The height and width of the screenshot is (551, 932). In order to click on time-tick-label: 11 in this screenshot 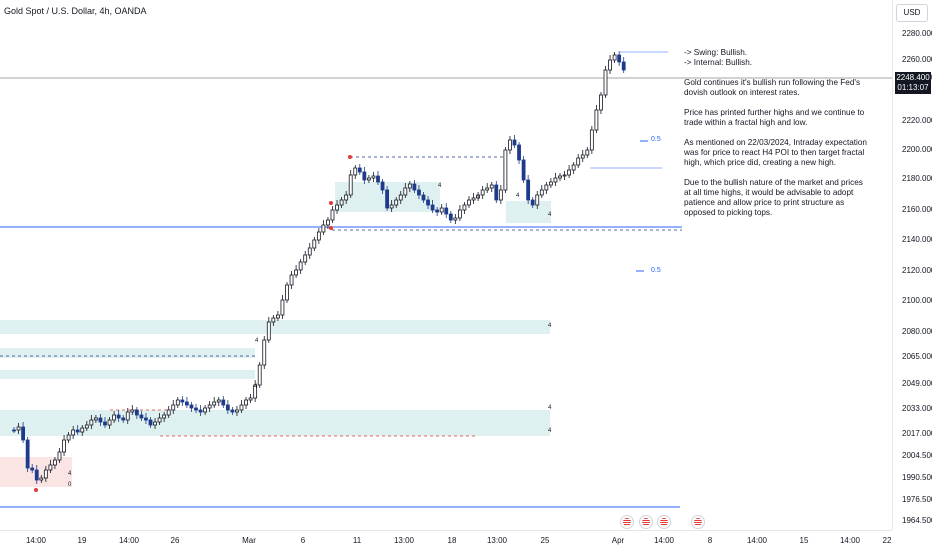, I will do `click(357, 540)`.